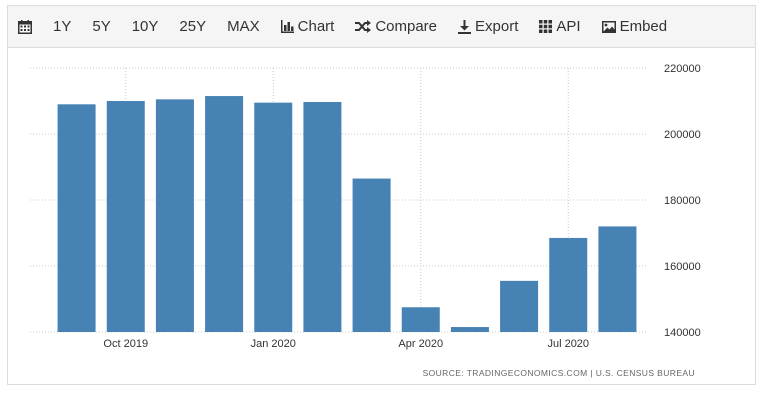 This screenshot has height=406, width=765. I want to click on x-axis-labels: Oct 2019 Jan 2020 Apr 2020 Jul 2020, so click(346, 344).